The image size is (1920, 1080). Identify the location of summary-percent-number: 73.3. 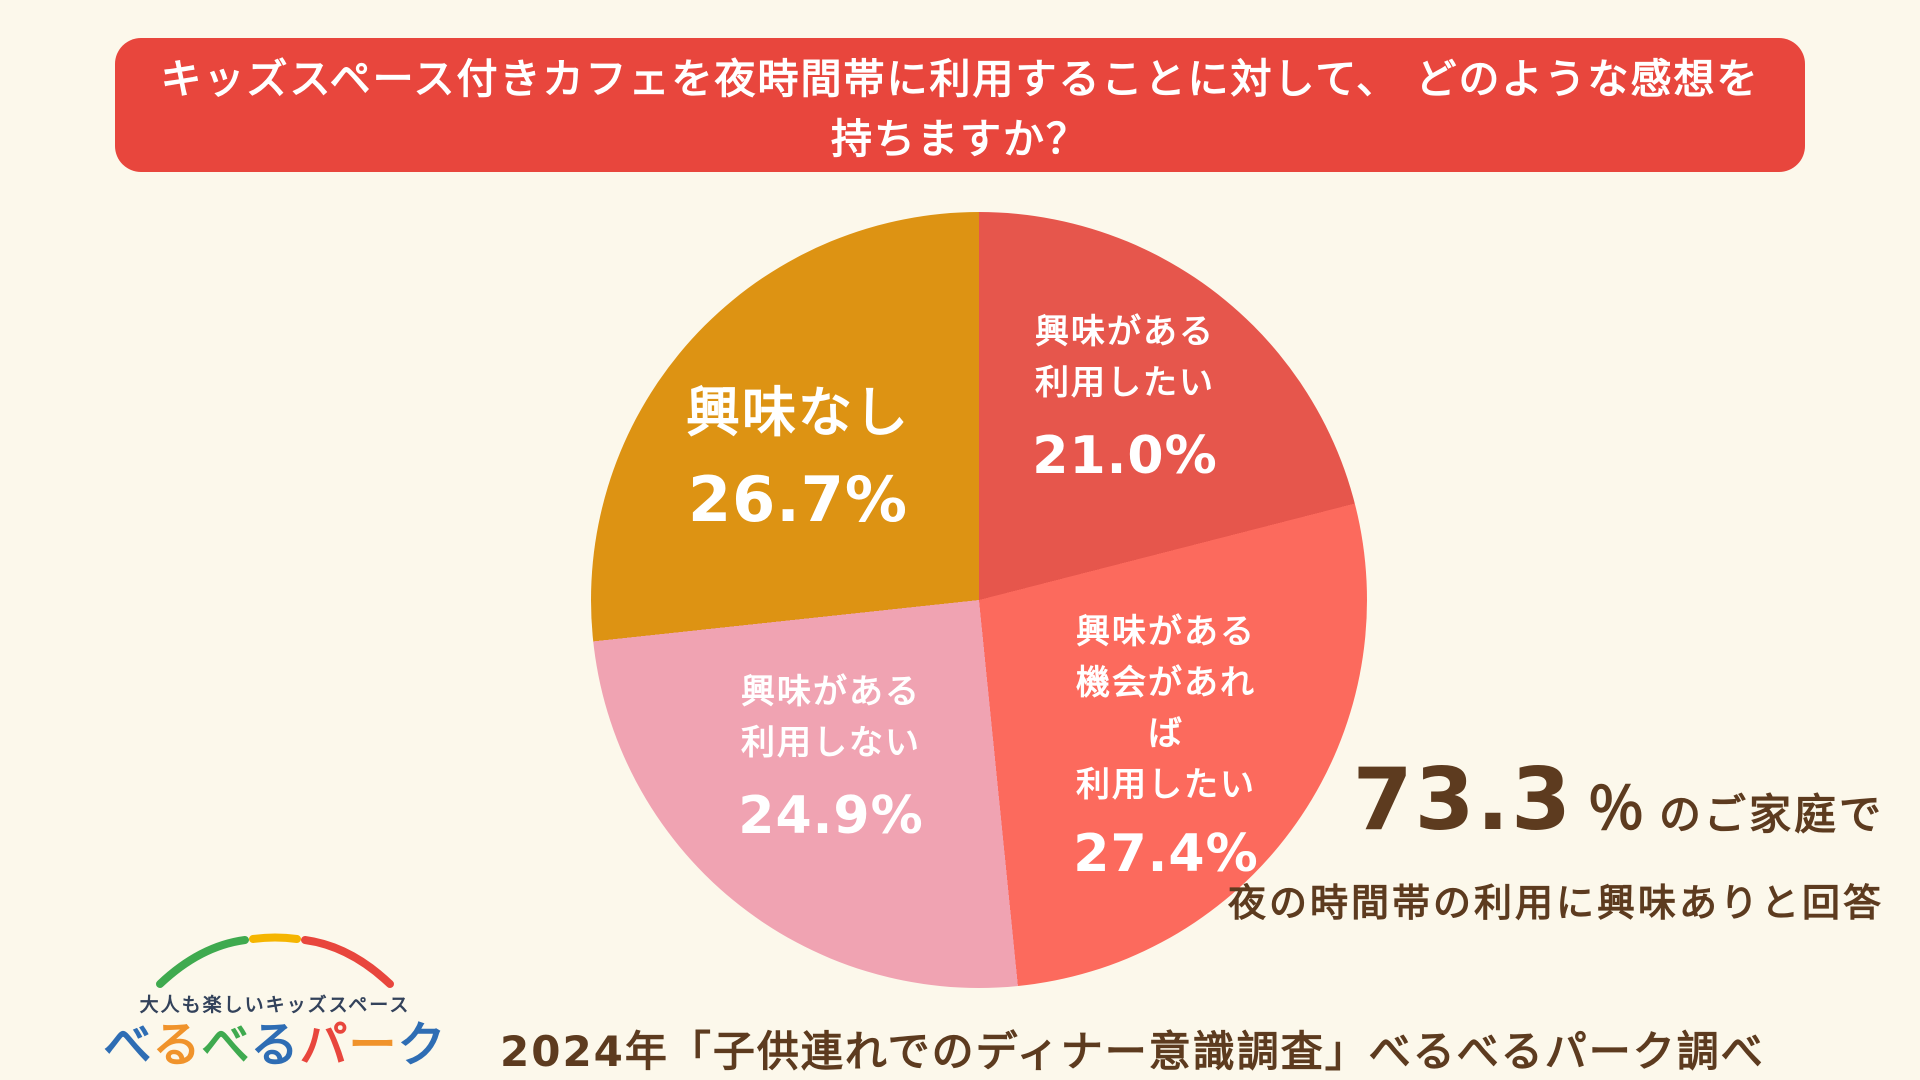
(1462, 800).